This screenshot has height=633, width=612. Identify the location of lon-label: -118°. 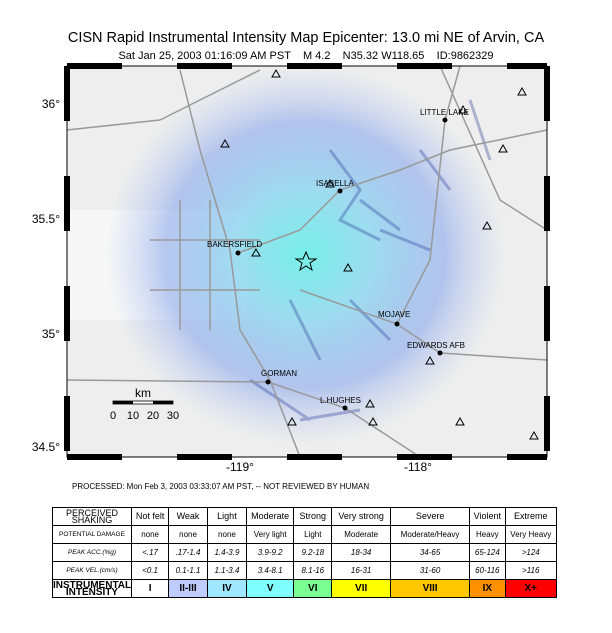
(418, 467).